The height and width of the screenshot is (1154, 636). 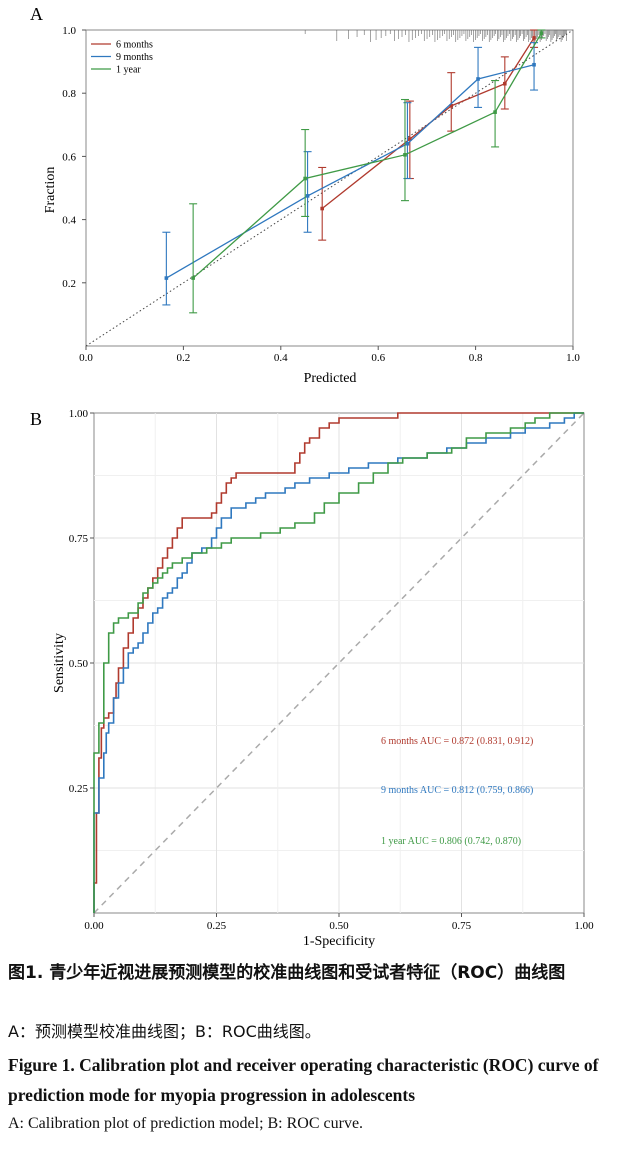 I want to click on y-tick-label: 0.75, so click(x=79, y=539).